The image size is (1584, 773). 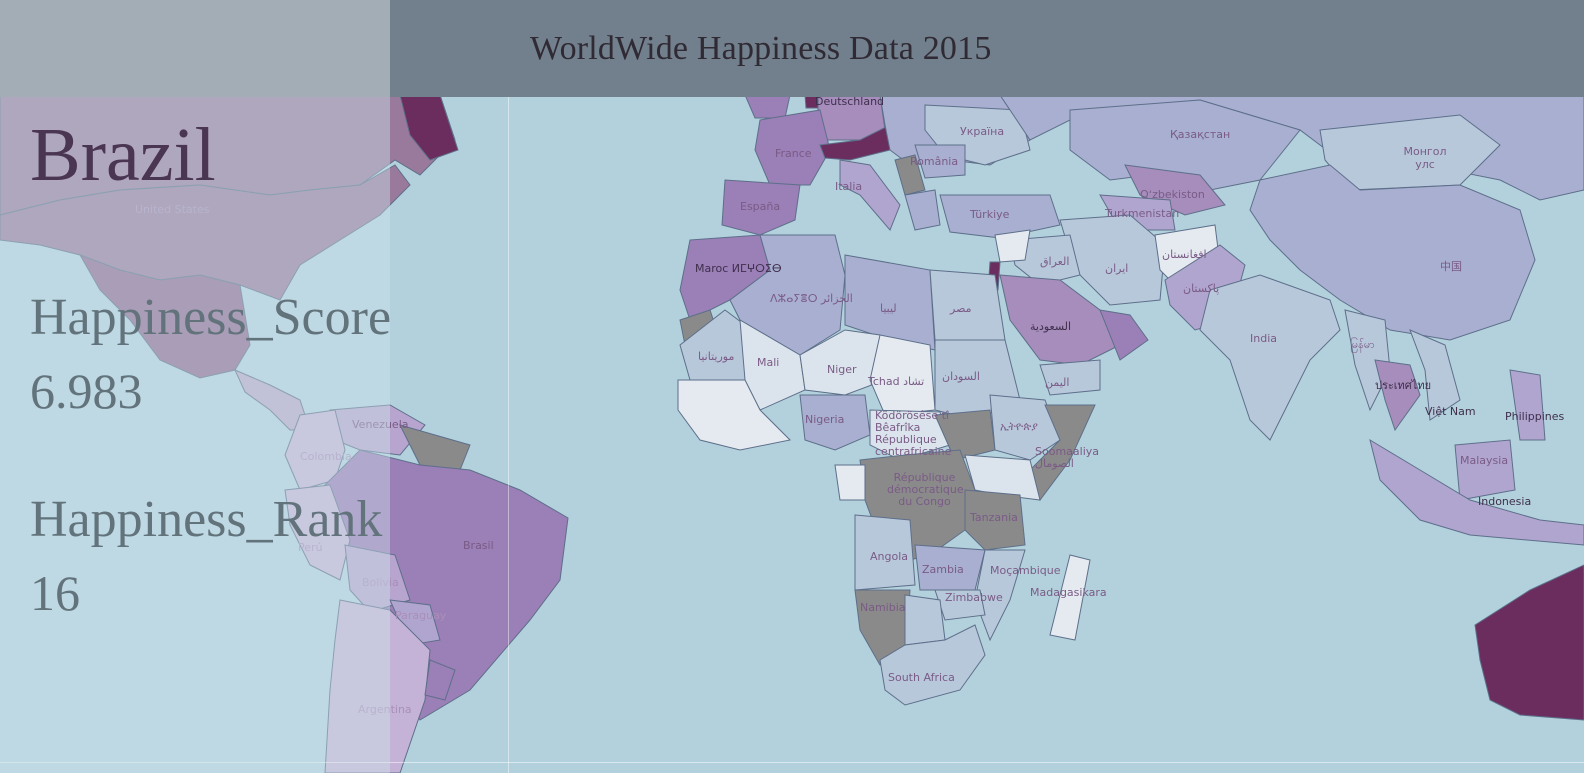 What do you see at coordinates (1485, 470) in the screenshot?
I see `country-malaysia-borneo` at bounding box center [1485, 470].